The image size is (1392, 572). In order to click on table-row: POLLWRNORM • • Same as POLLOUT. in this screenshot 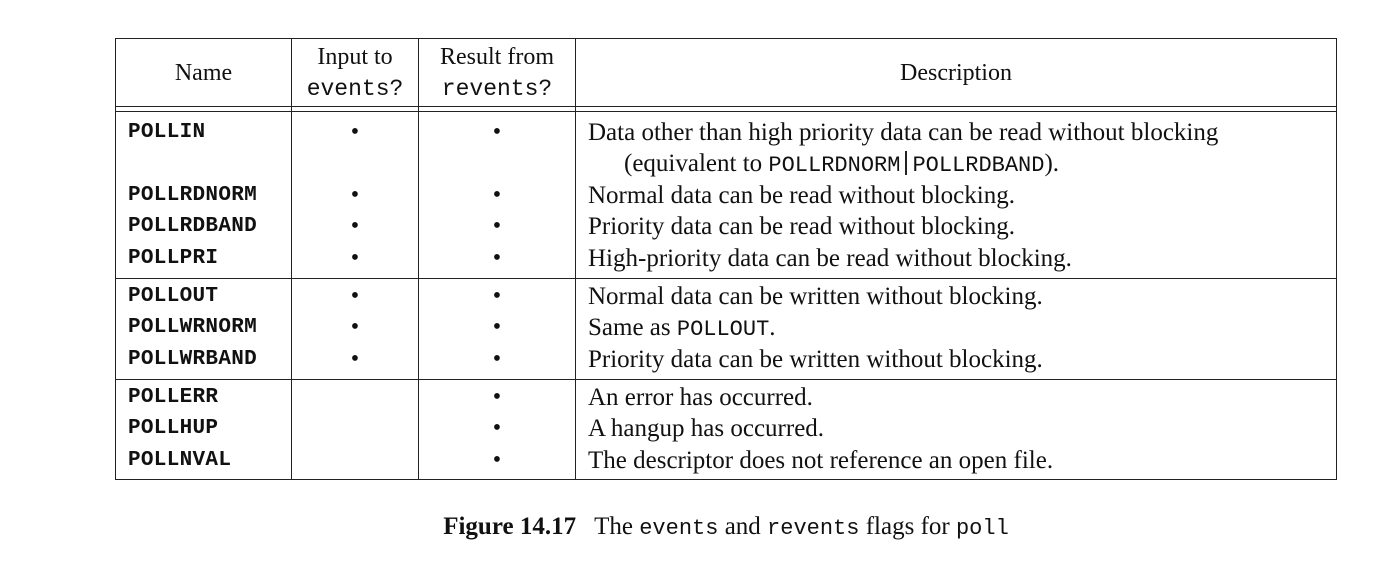, I will do `click(726, 327)`.